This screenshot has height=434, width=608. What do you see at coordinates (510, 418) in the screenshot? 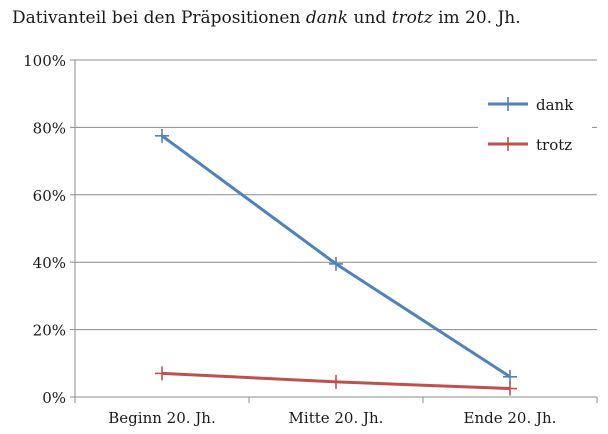
I see `x-tick-label: Ende 20. Jh.` at bounding box center [510, 418].